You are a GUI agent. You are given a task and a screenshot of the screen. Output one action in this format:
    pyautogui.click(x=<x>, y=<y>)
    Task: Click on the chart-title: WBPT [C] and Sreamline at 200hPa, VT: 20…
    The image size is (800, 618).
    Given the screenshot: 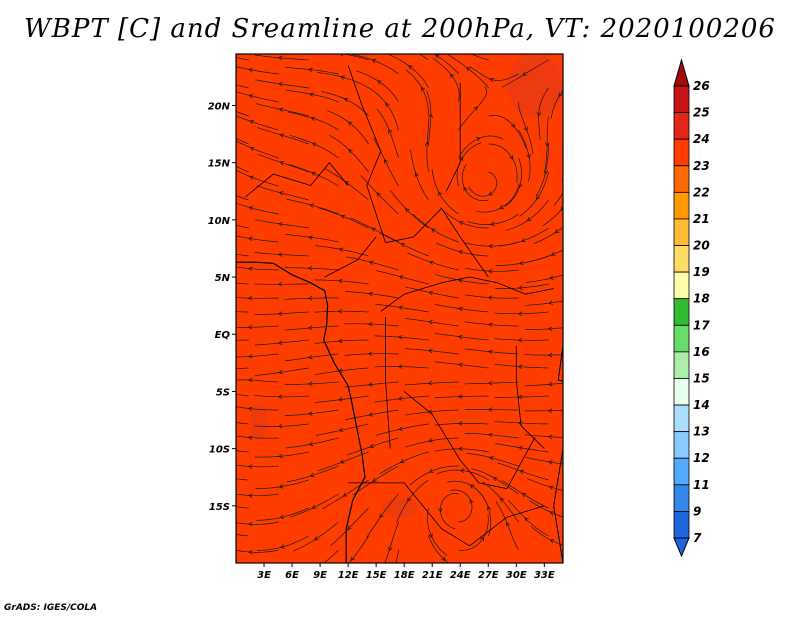 What is the action you would take?
    pyautogui.click(x=400, y=29)
    